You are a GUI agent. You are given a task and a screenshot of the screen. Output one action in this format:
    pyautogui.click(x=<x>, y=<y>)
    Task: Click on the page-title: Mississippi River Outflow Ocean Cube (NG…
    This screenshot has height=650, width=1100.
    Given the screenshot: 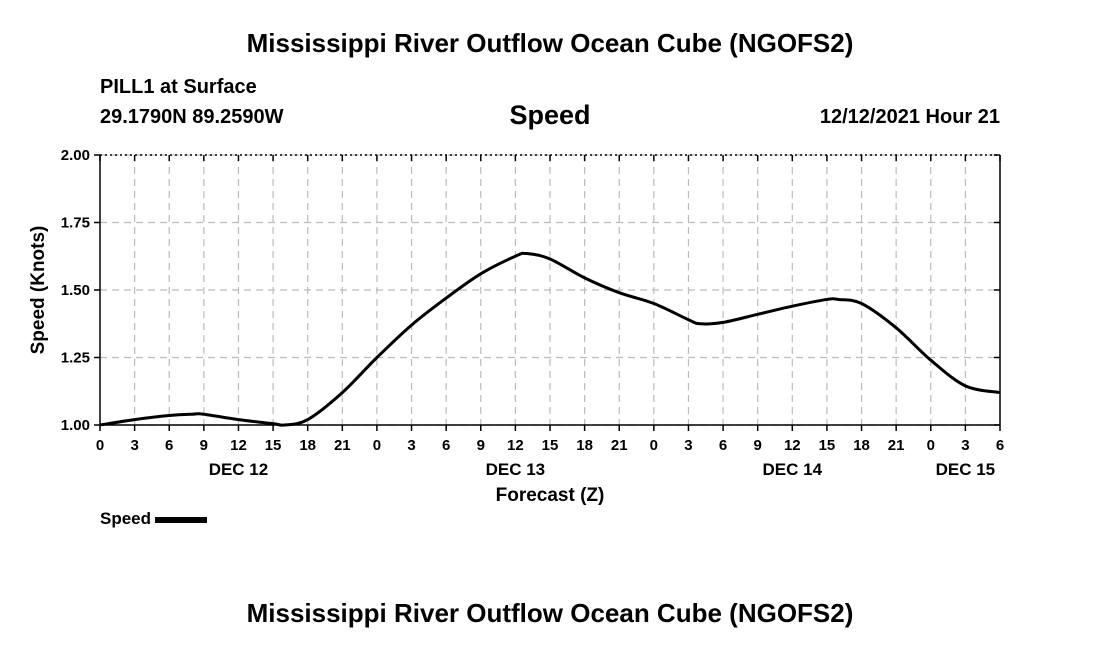 What is the action you would take?
    pyautogui.click(x=550, y=43)
    